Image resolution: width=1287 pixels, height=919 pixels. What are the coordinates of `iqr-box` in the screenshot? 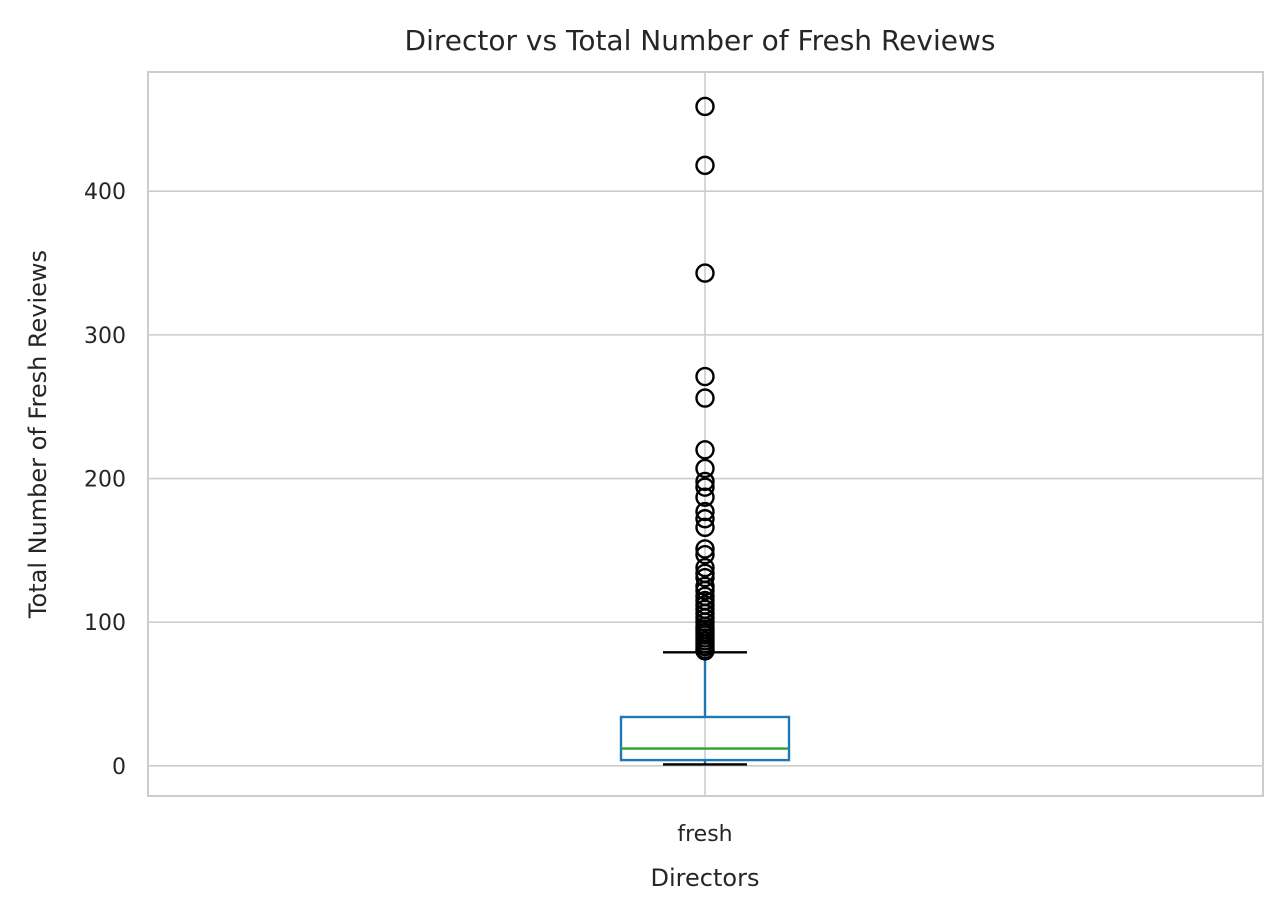 It's located at (705, 738).